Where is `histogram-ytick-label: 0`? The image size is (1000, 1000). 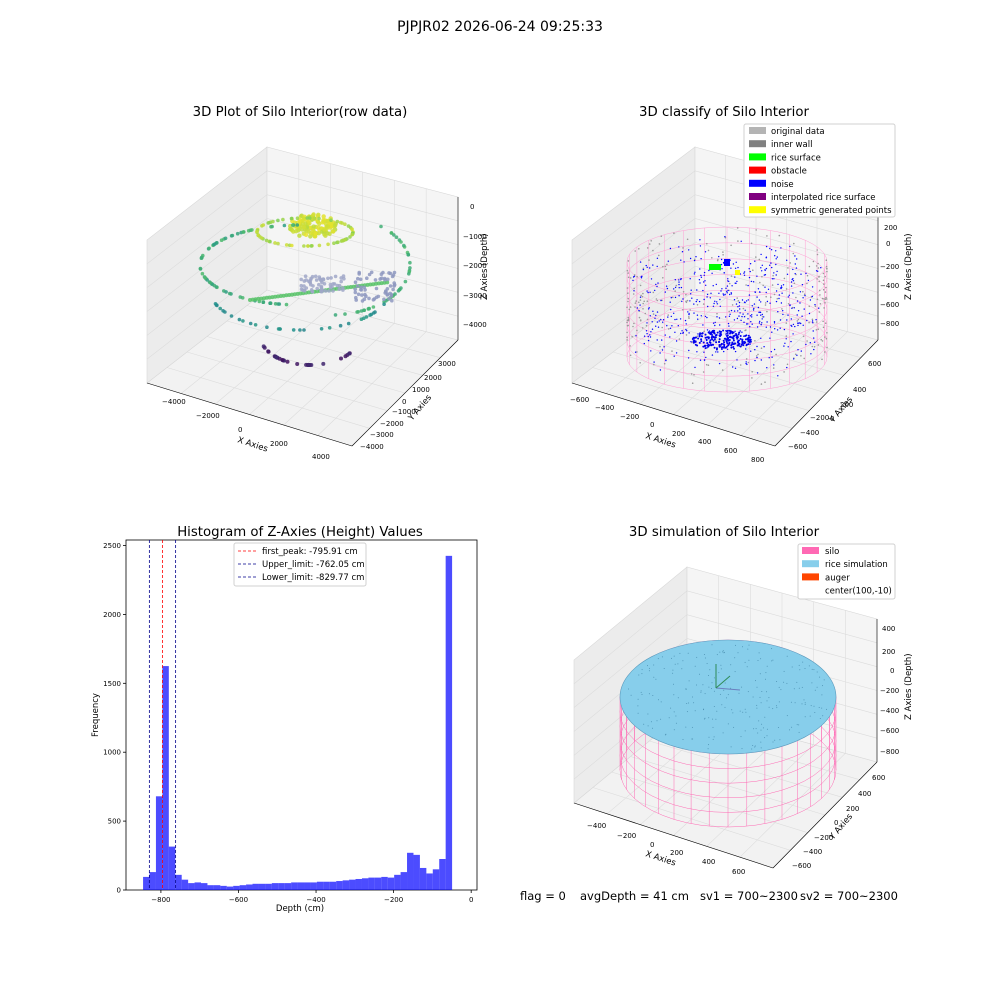
histogram-ytick-label: 0 is located at coordinates (119, 891).